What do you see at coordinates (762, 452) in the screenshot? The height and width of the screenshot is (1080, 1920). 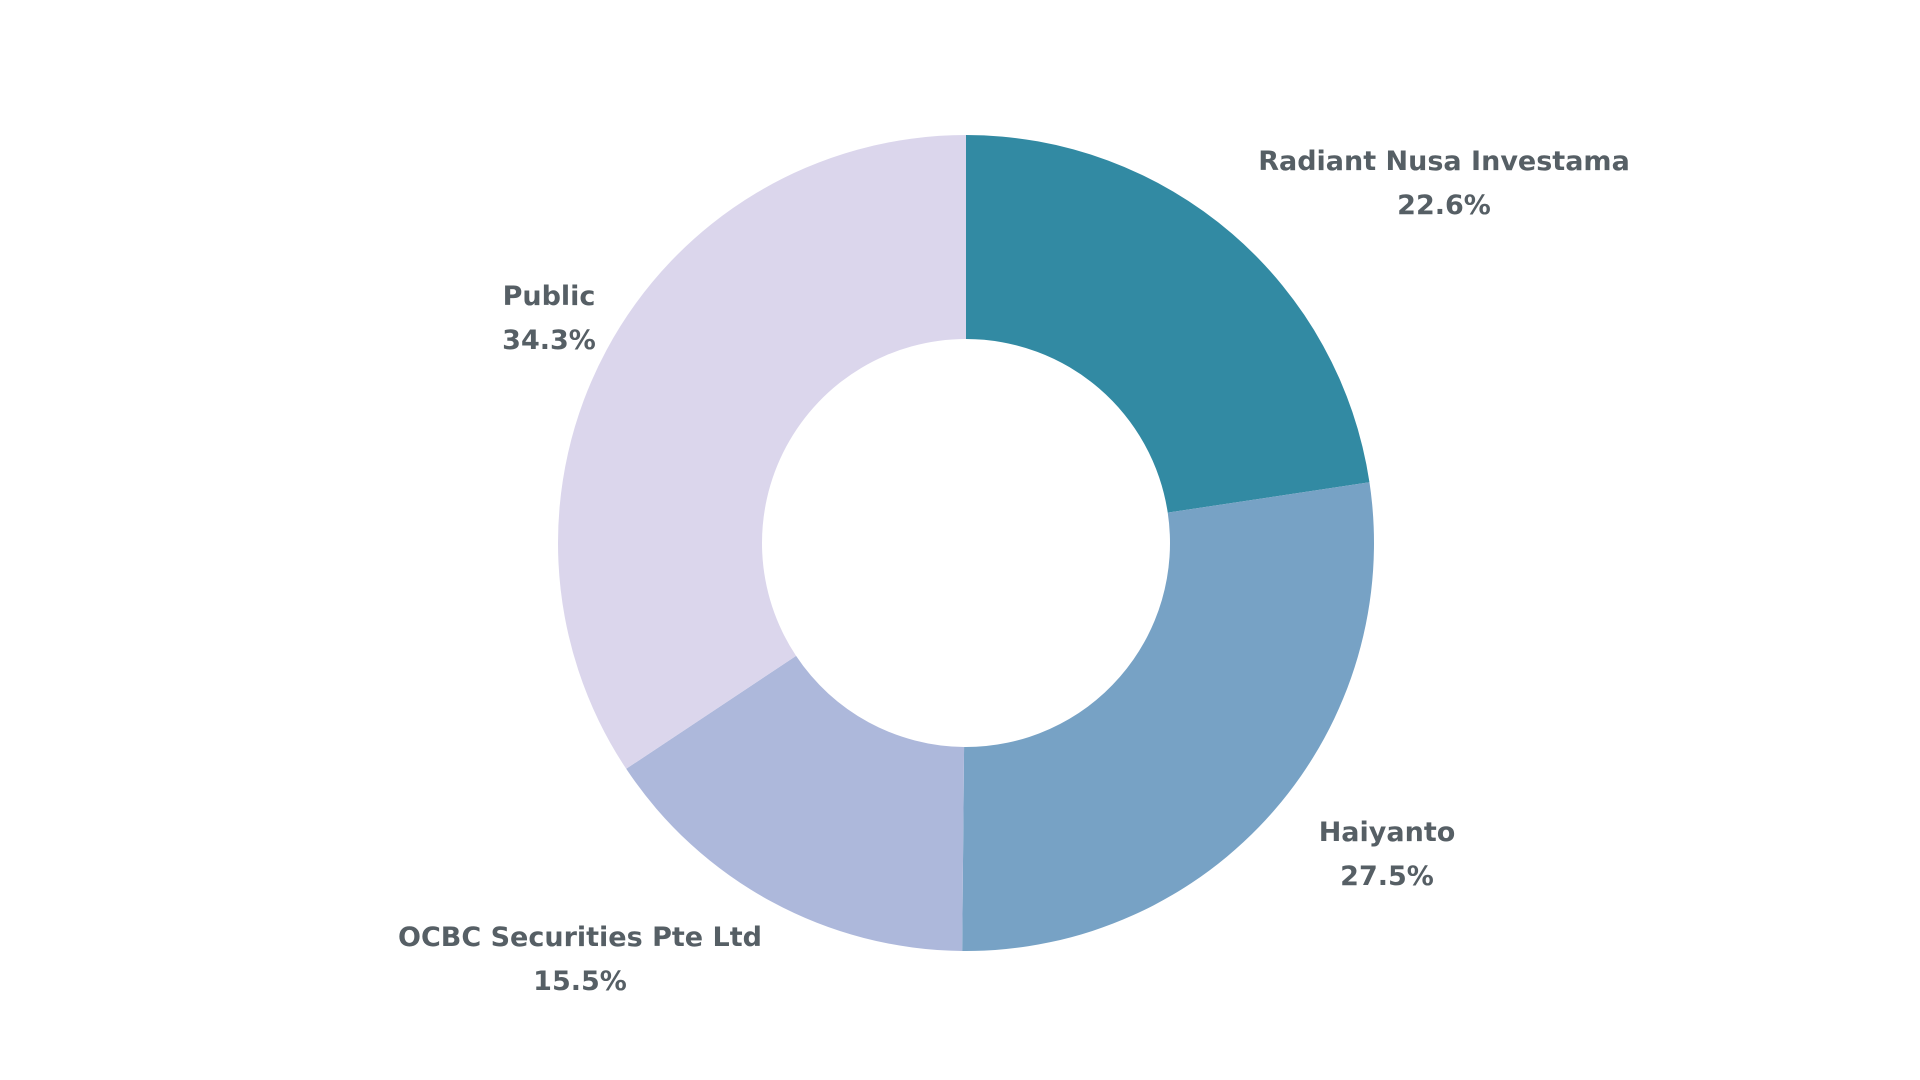 I see `slice-public` at bounding box center [762, 452].